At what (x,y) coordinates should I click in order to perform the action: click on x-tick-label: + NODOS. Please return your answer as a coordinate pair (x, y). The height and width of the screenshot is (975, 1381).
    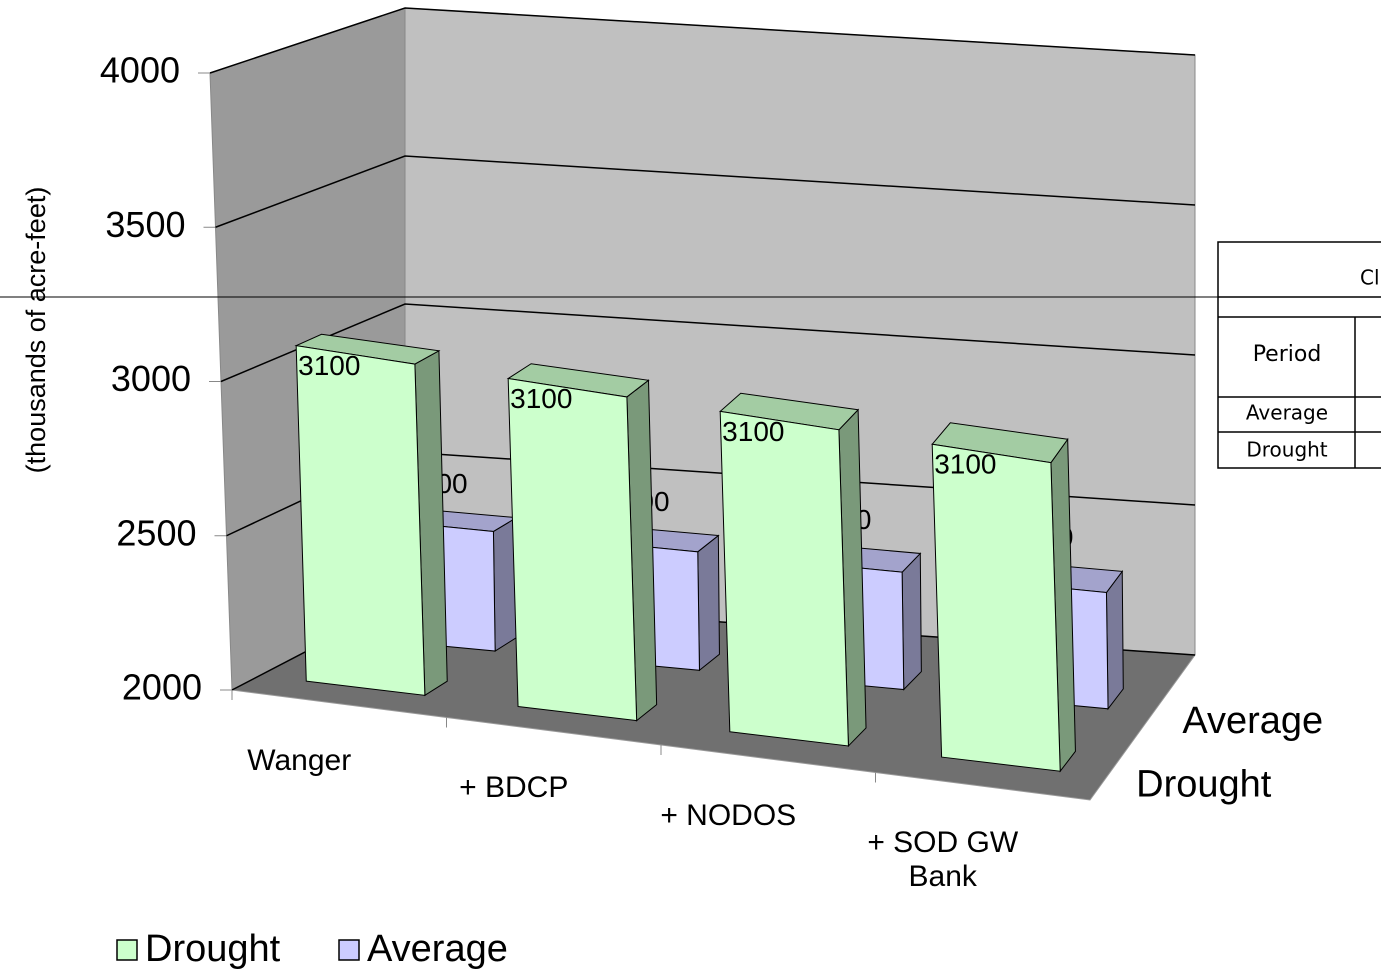
    Looking at the image, I should click on (728, 815).